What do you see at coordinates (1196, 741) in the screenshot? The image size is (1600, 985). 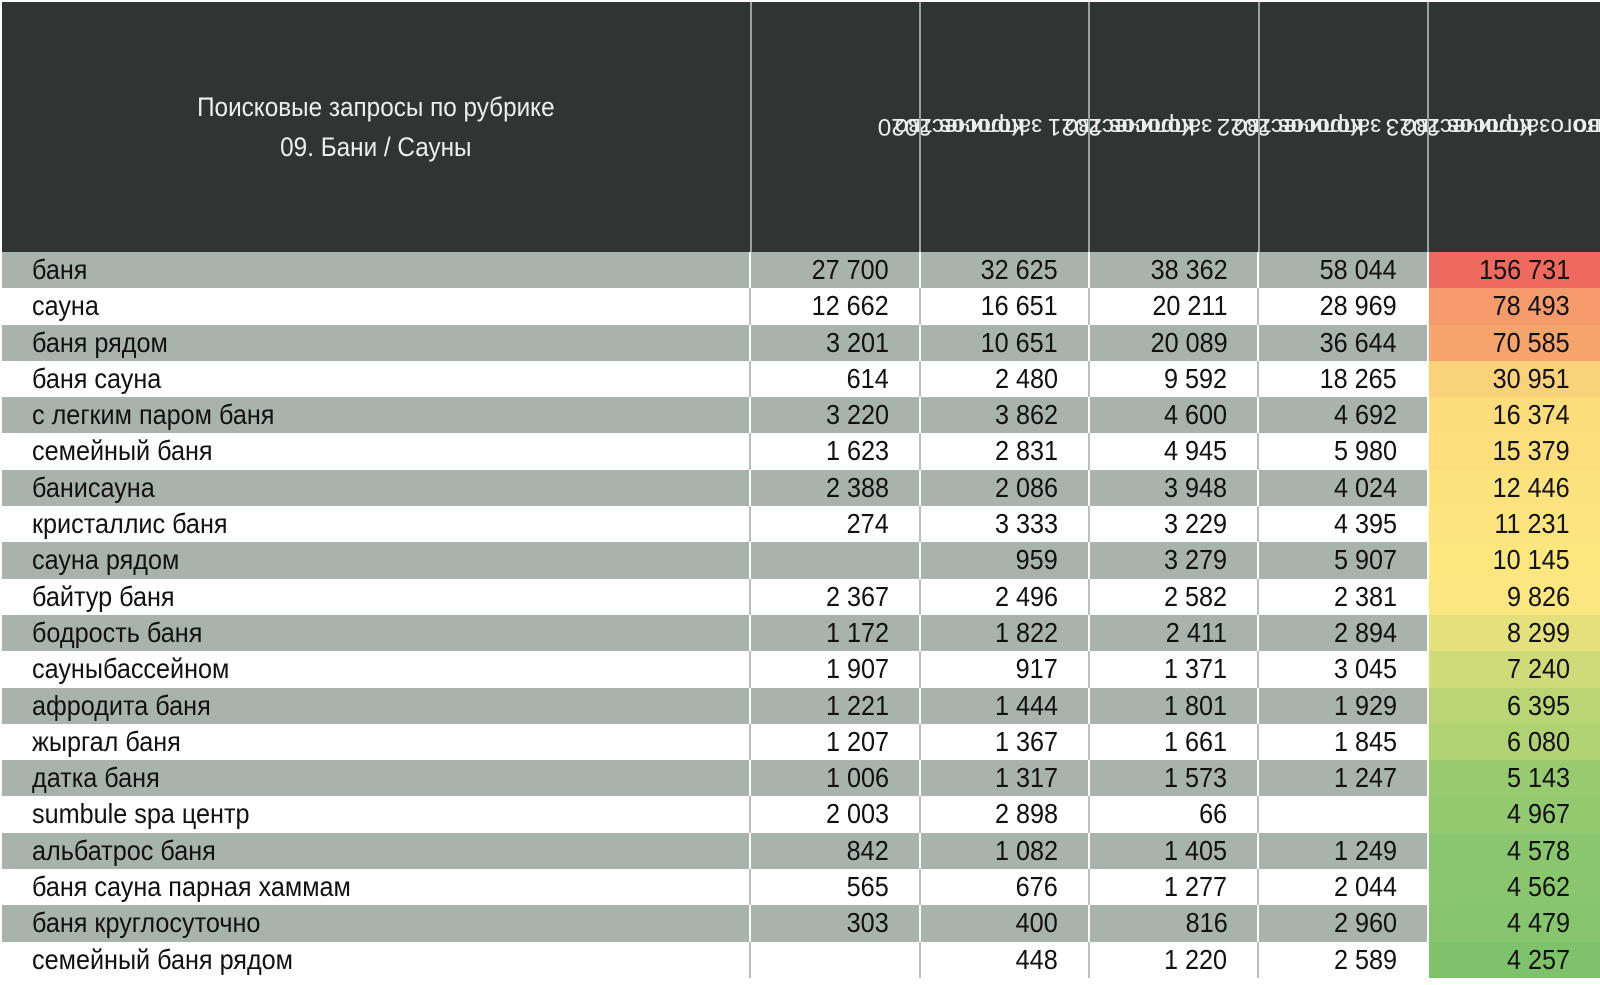 I see `cell-value-2022: 1 661` at bounding box center [1196, 741].